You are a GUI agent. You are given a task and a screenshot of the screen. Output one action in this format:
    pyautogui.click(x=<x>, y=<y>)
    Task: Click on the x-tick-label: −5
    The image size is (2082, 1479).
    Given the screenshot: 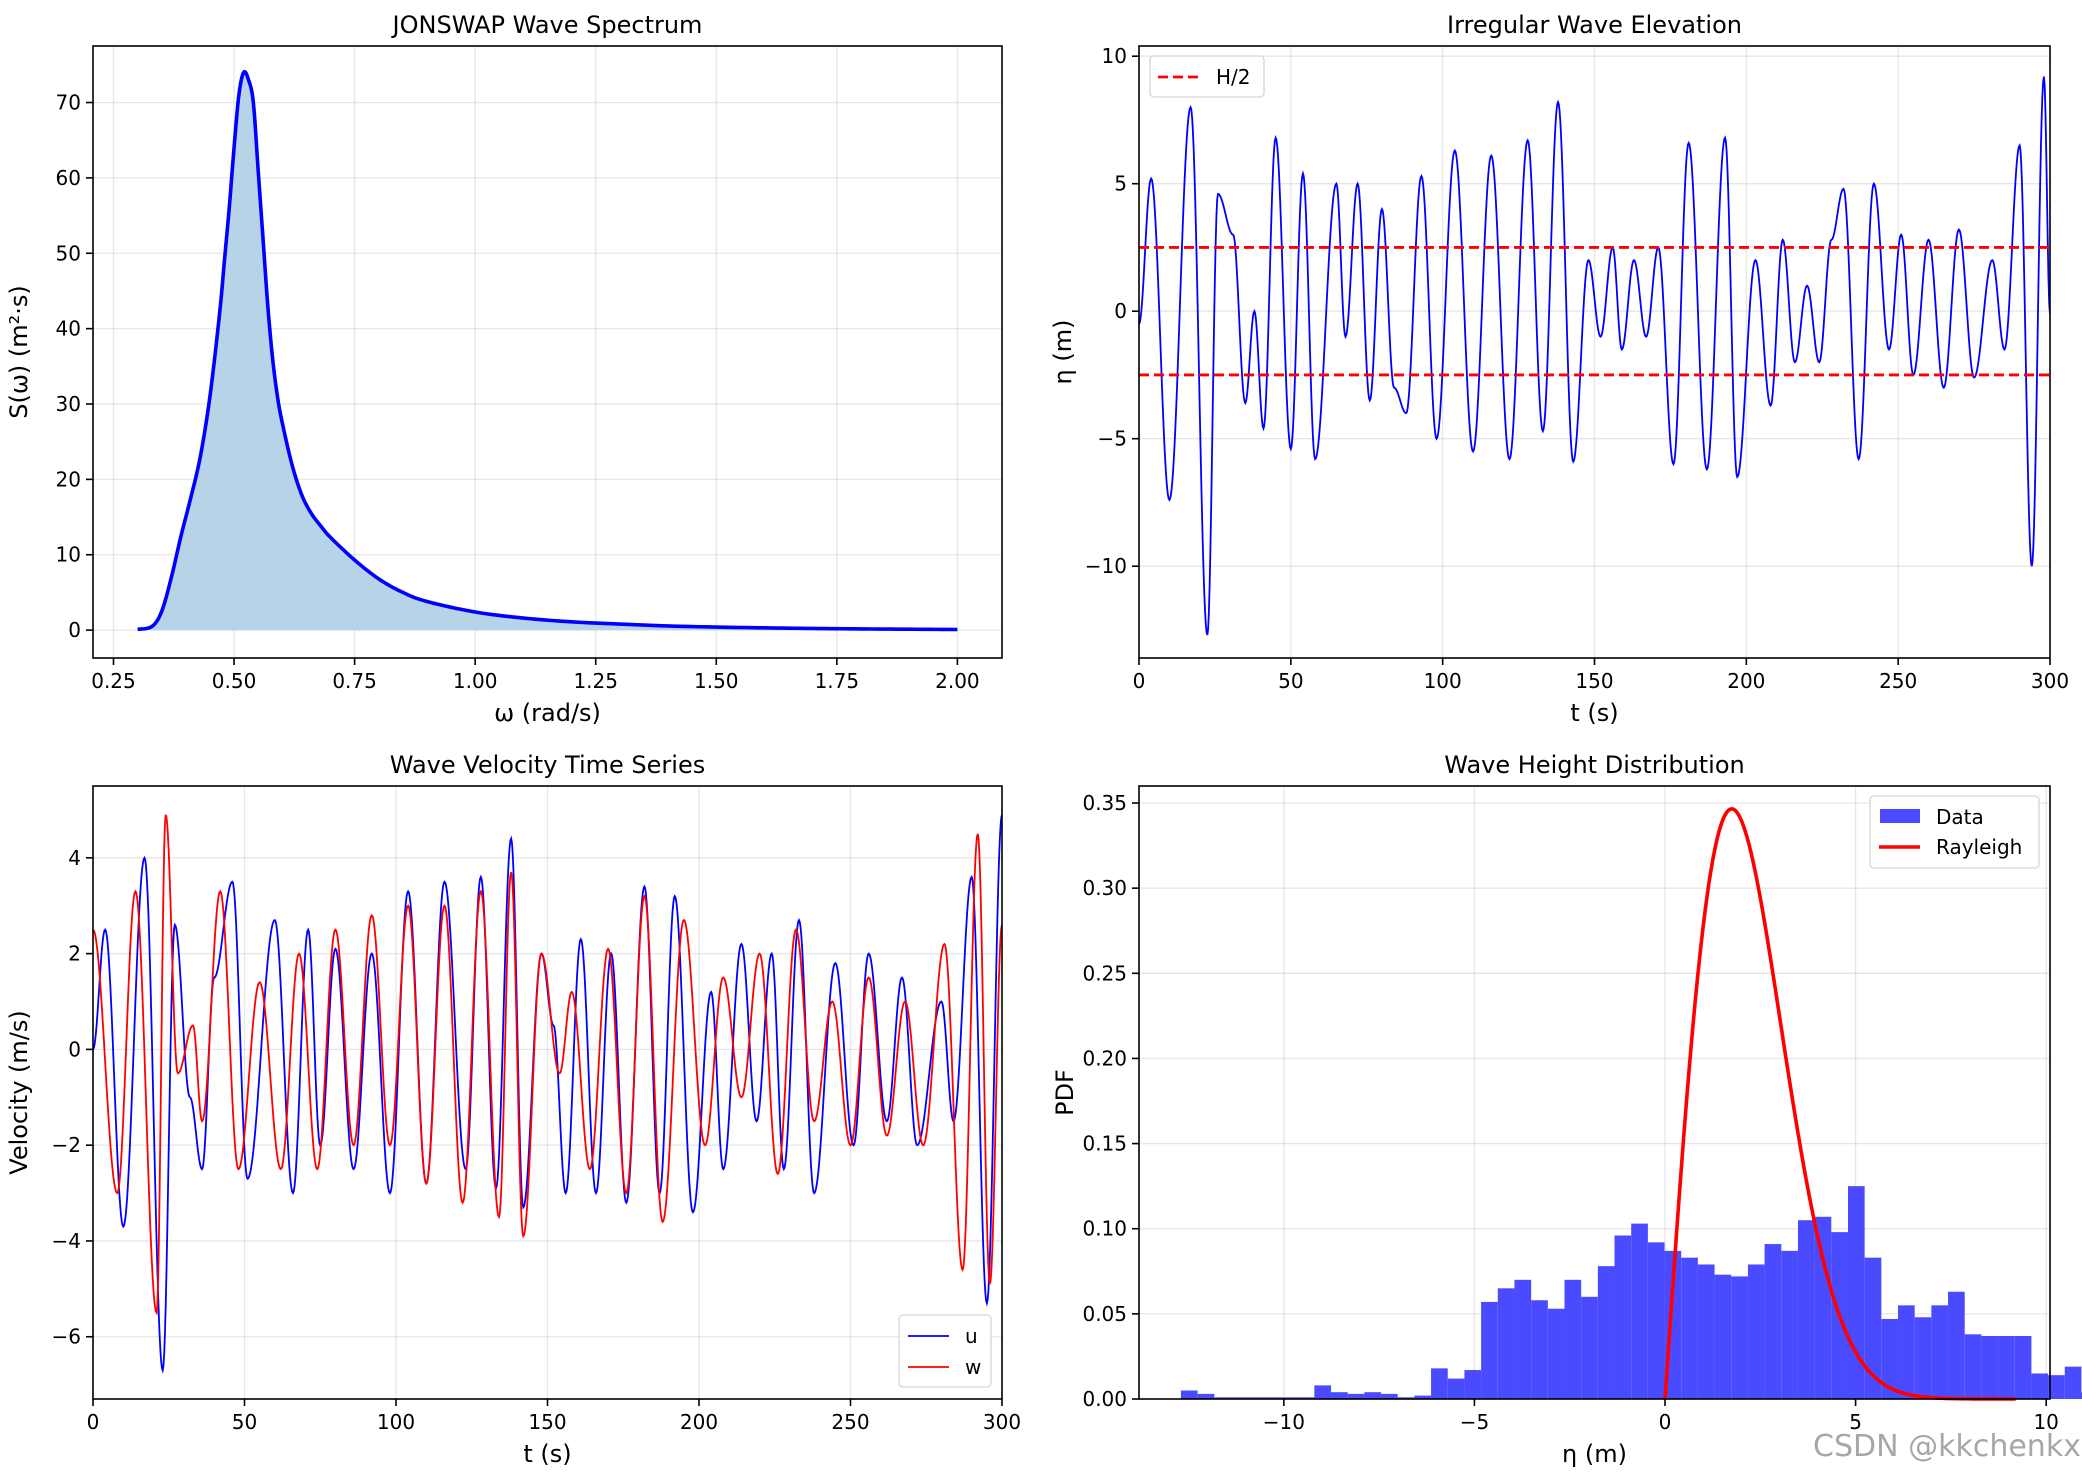 What is the action you would take?
    pyautogui.click(x=1474, y=1422)
    